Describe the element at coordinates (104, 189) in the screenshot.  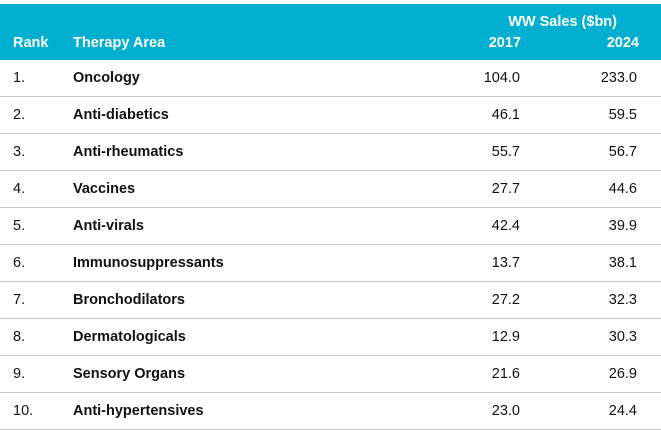
I see `therapy-area-cell: Vaccines` at that location.